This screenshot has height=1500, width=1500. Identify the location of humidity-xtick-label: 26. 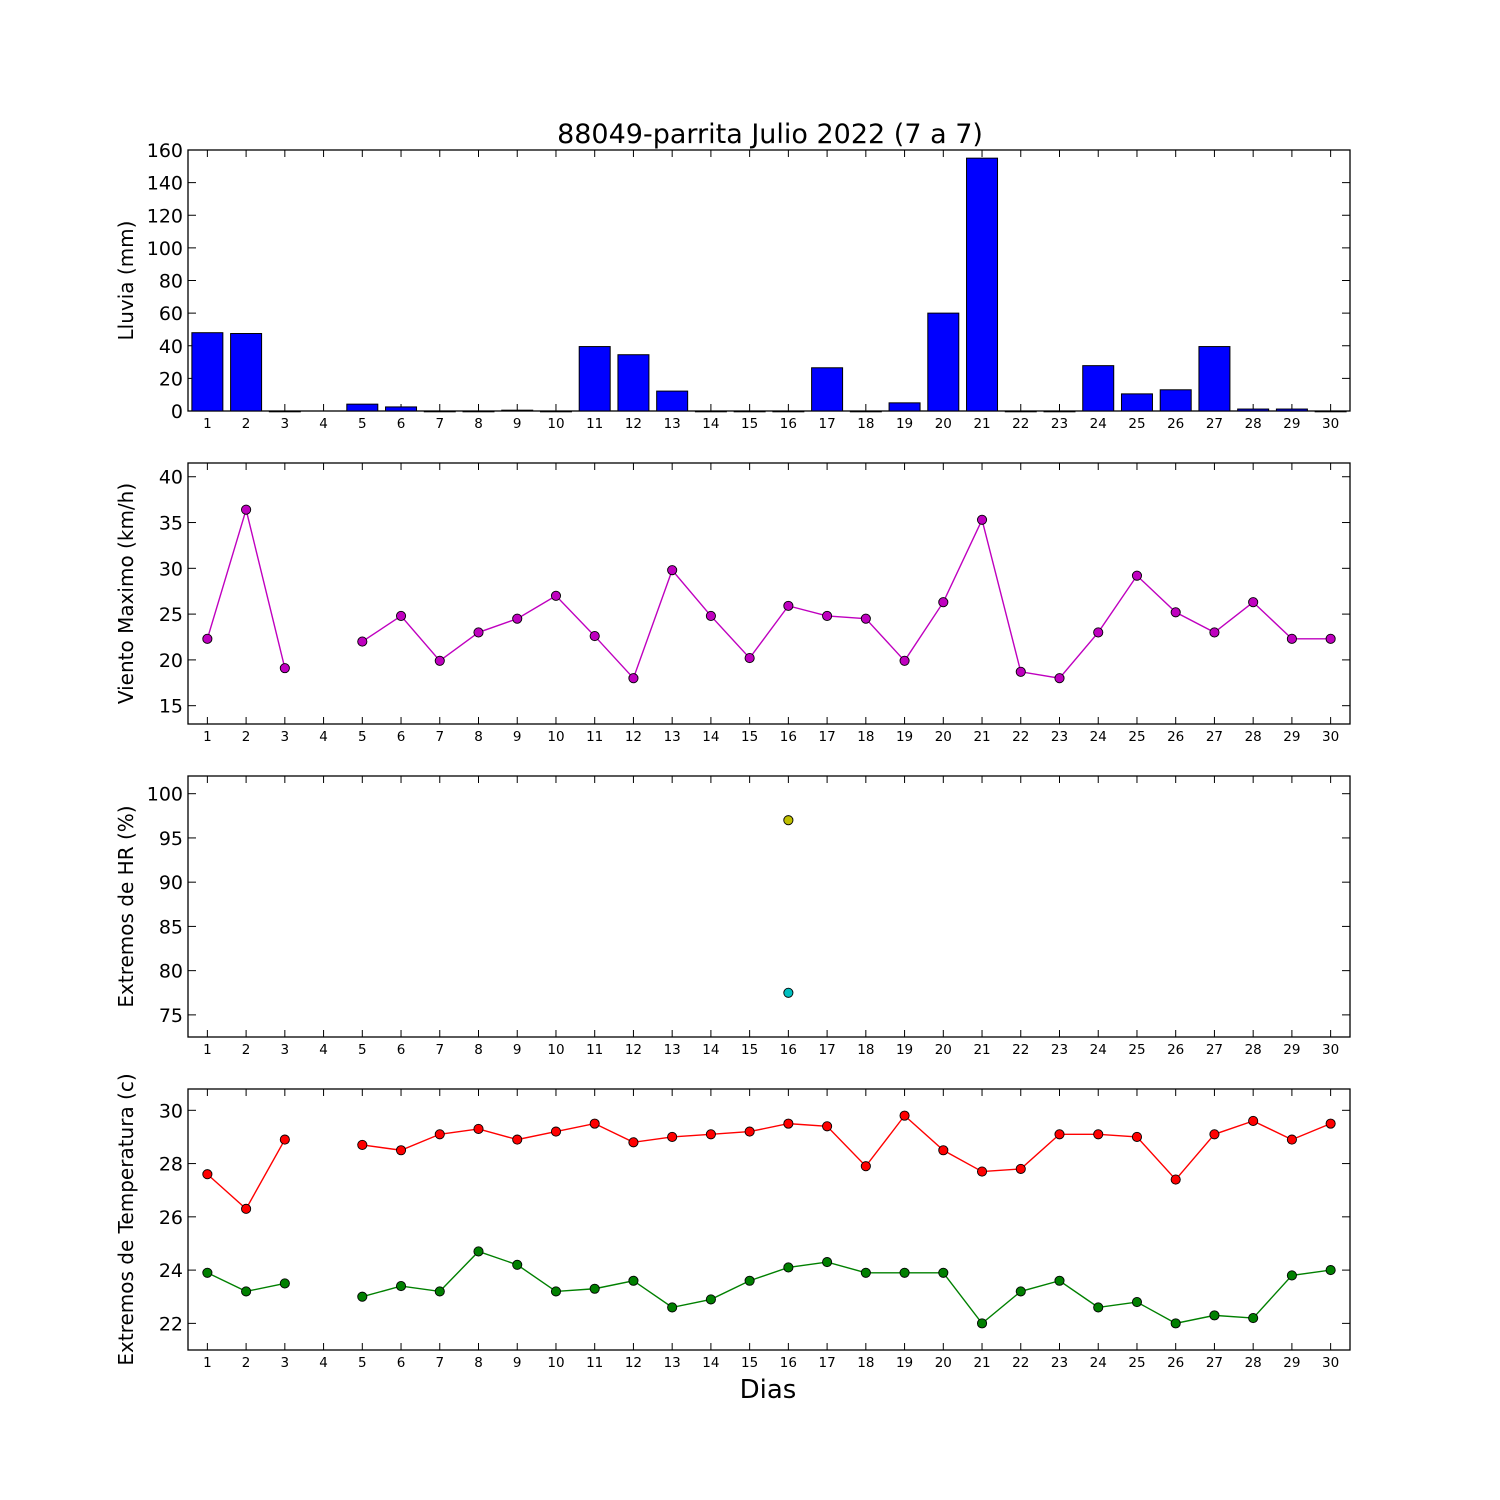
(1175, 1050).